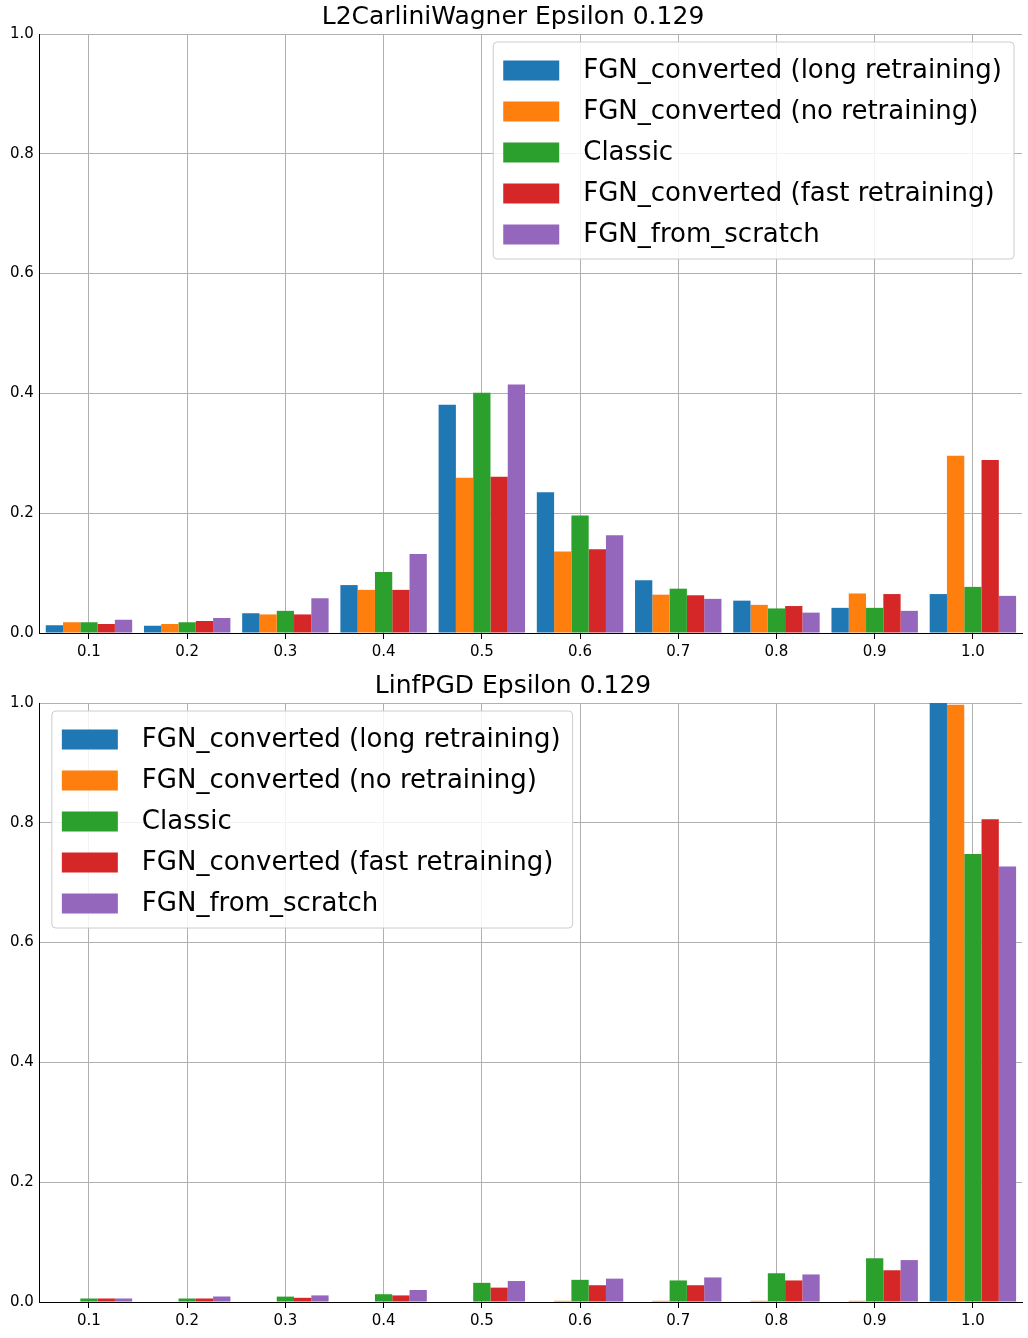 The width and height of the screenshot is (1028, 1338). Describe the element at coordinates (513, 15) in the screenshot. I see `chart-title: L2CarliniWagner Epsilon 0.129` at that location.